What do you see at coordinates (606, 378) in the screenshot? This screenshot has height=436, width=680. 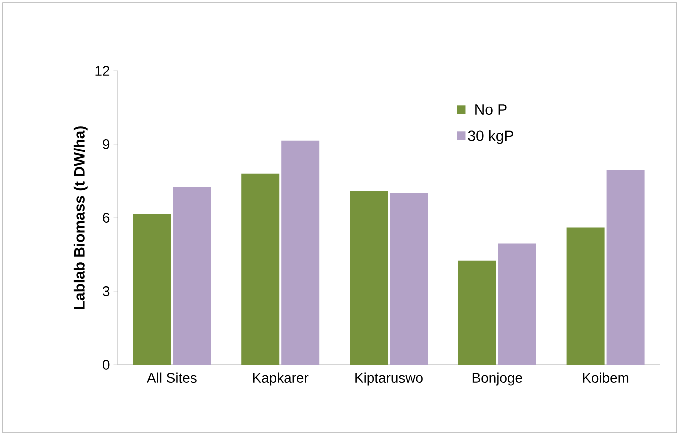 I see `x-tick-label: Koibem` at bounding box center [606, 378].